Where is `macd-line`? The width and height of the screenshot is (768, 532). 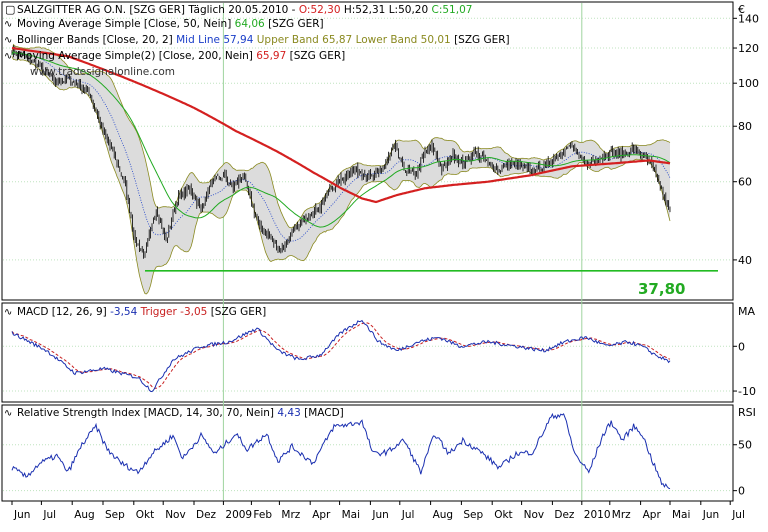
macd-line is located at coordinates (341, 356).